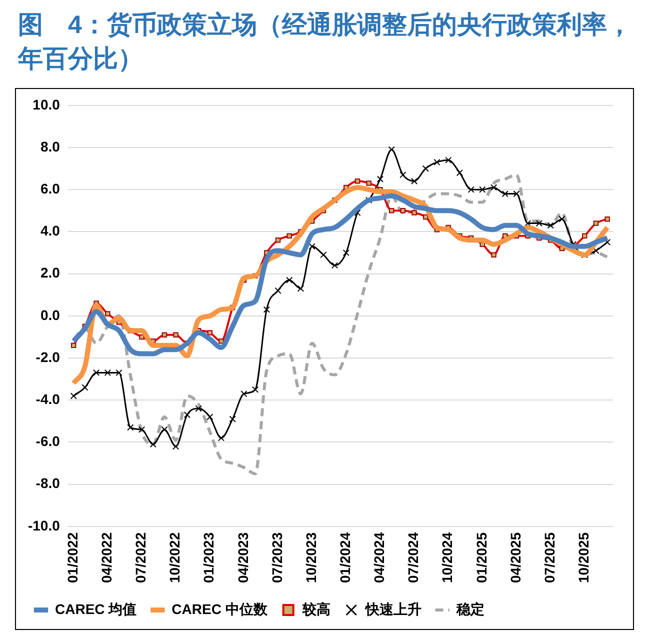 This screenshot has width=649, height=633. I want to click on x-tick-label: 10/2023, so click(310, 558).